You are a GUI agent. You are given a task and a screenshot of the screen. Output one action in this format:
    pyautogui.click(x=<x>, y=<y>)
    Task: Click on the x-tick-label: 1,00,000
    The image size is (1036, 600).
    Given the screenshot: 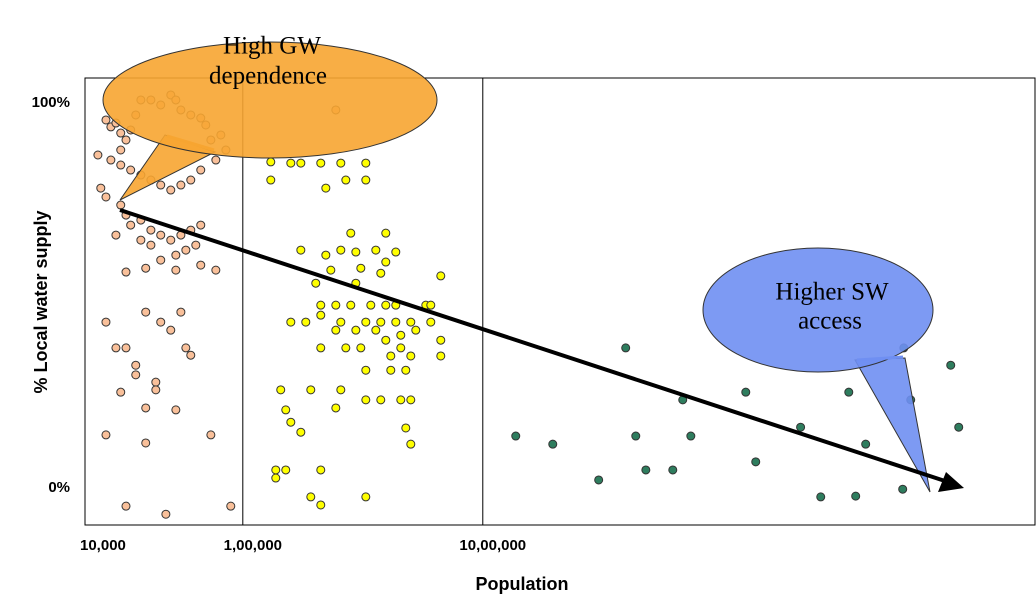 What is the action you would take?
    pyautogui.click(x=253, y=545)
    